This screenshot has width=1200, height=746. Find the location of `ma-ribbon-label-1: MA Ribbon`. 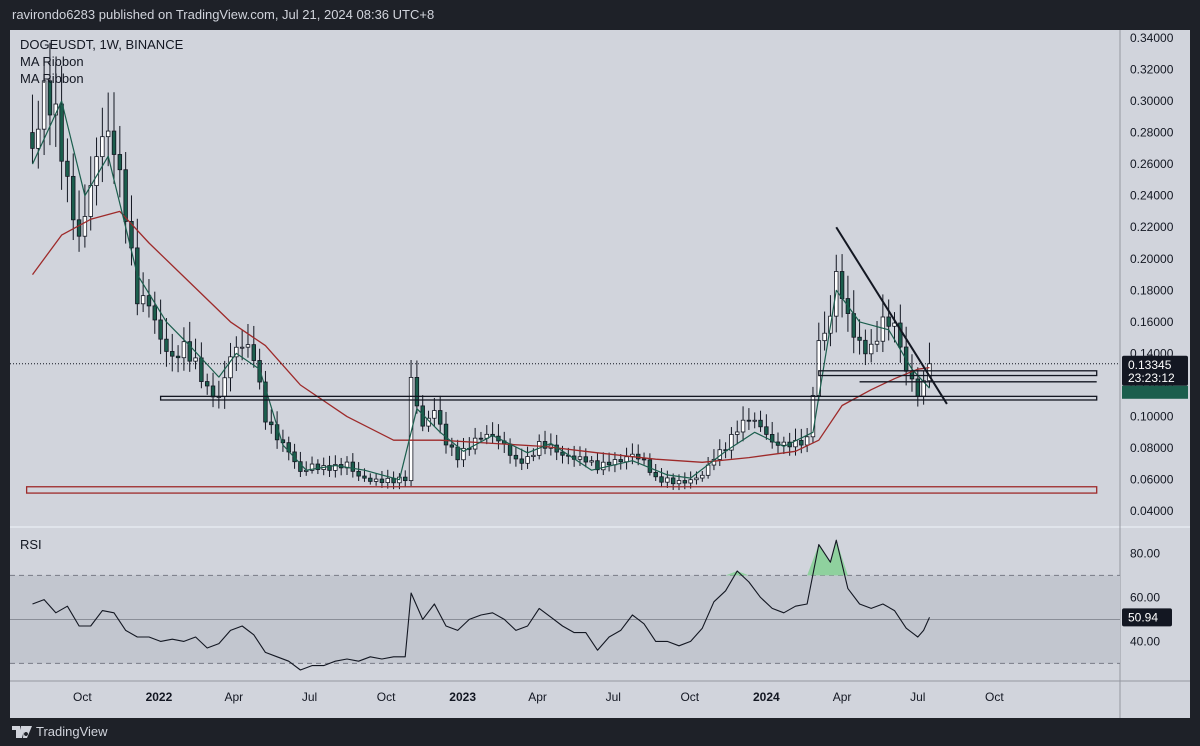

ma-ribbon-label-1: MA Ribbon is located at coordinates (52, 61).